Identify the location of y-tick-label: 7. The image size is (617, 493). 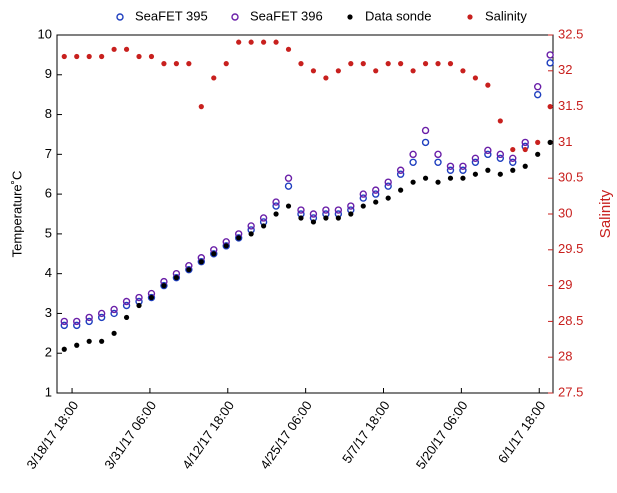
(48, 153).